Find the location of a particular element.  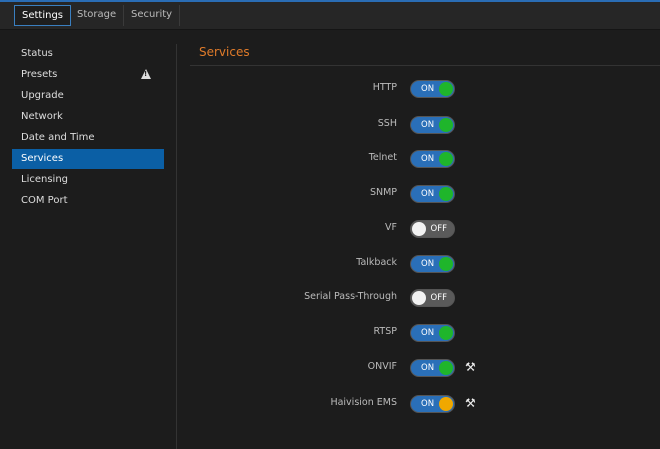

service-row-rtsp: RTSP ON is located at coordinates (425, 333).